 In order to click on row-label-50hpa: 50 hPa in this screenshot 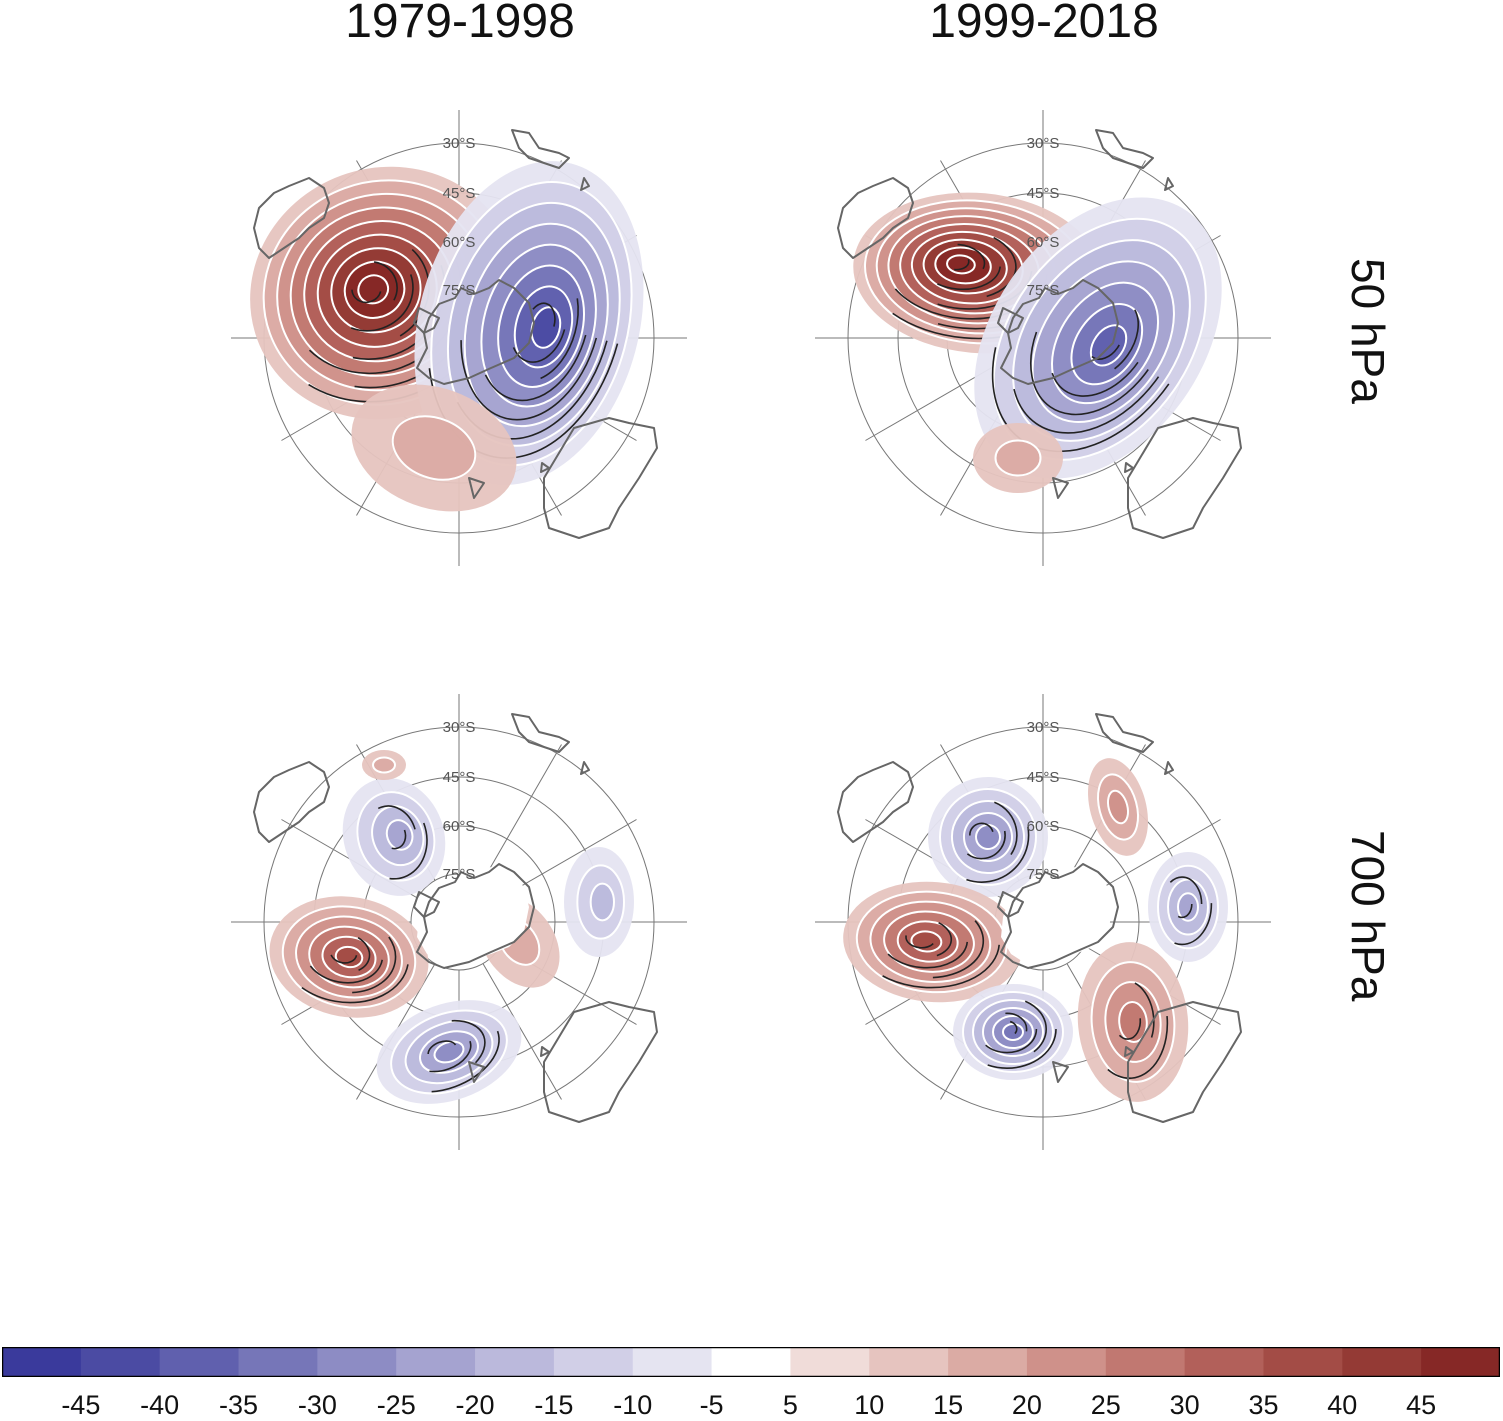, I will do `click(1368, 331)`.